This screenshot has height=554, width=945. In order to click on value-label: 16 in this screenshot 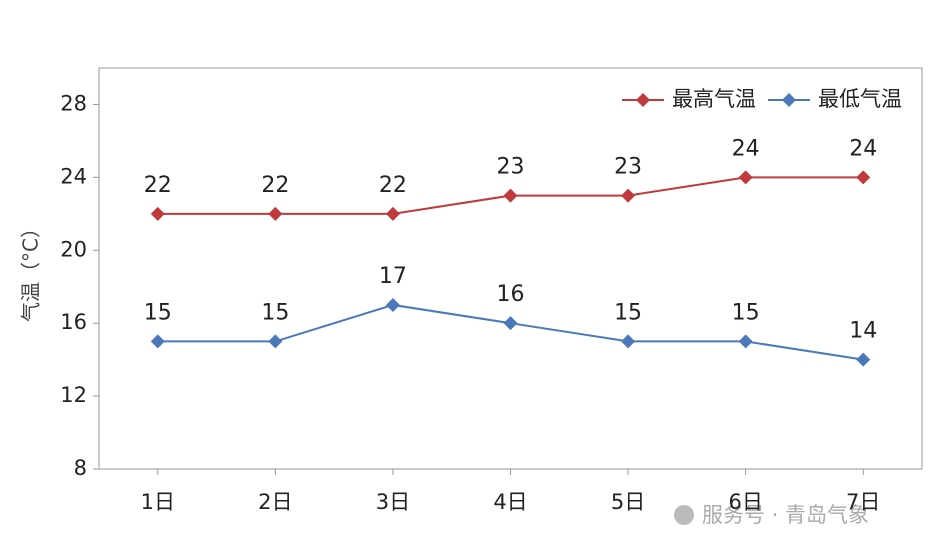, I will do `click(511, 294)`.